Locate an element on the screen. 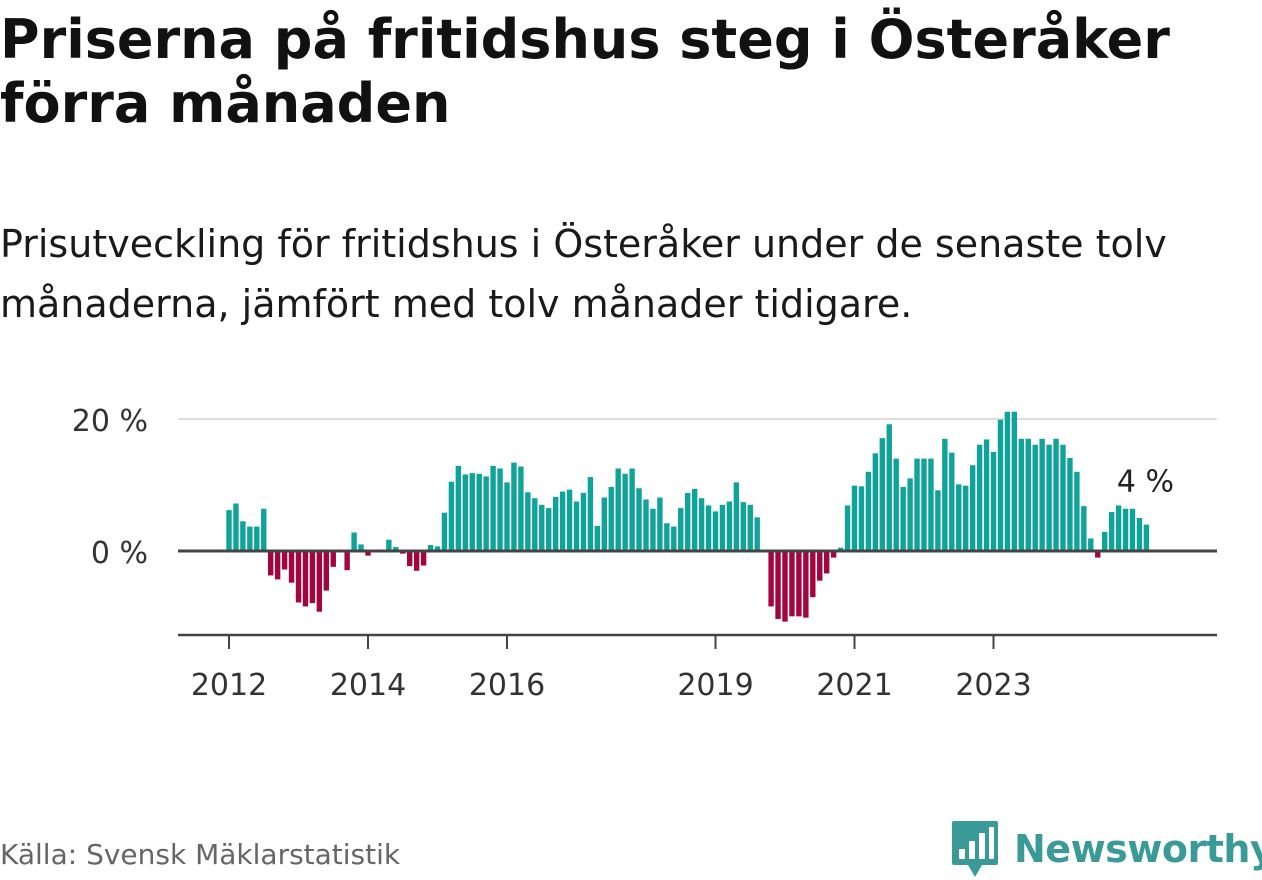  last-value-label: 4 % is located at coordinates (1145, 481).